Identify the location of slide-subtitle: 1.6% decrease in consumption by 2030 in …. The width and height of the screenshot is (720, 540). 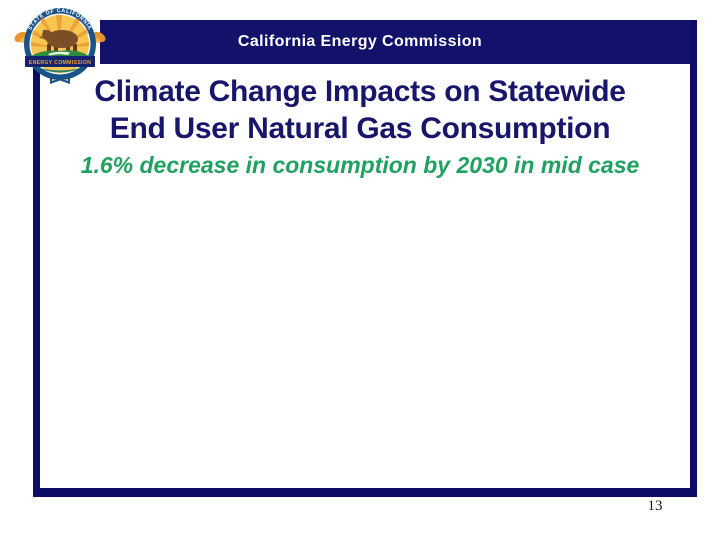
(360, 165).